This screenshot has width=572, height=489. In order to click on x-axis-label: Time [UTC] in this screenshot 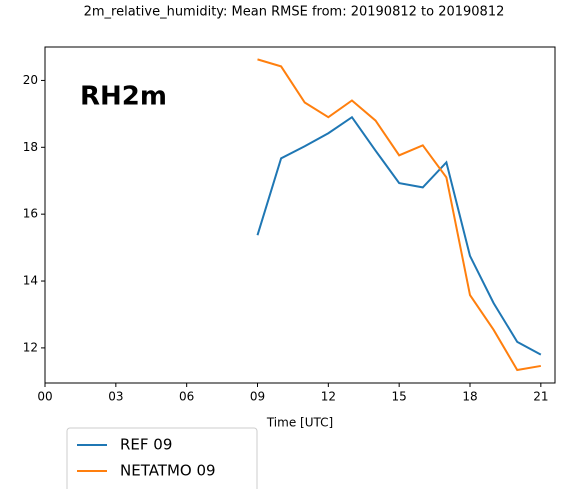, I will do `click(299, 423)`.